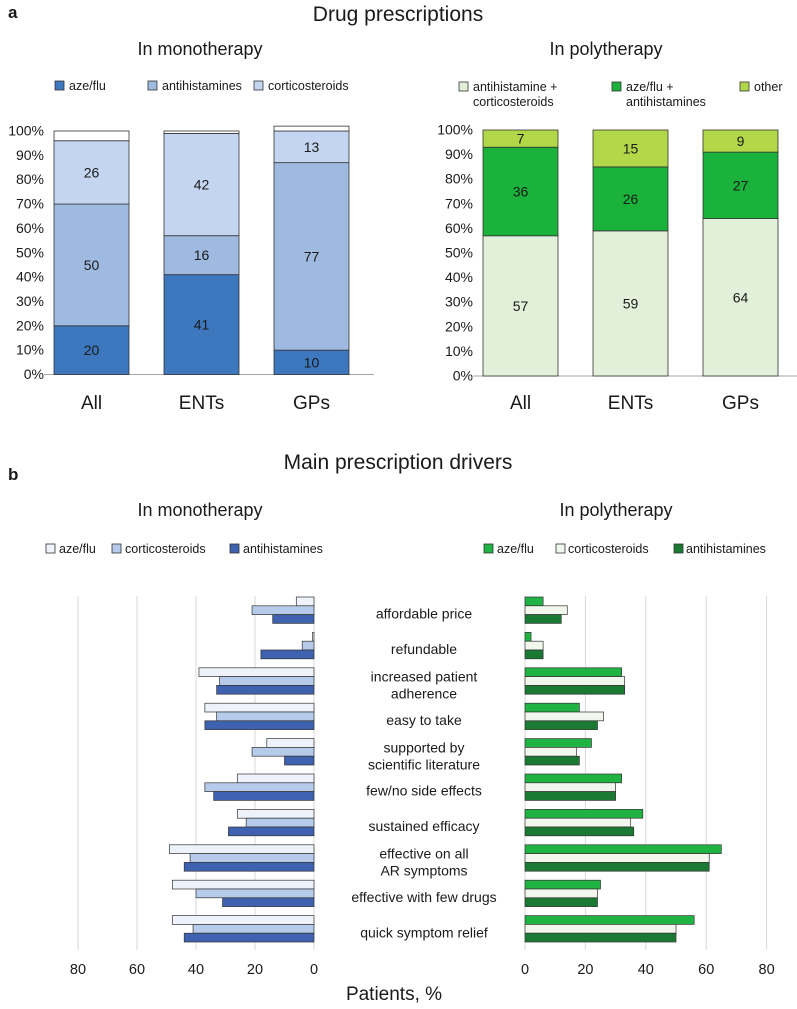 The height and width of the screenshot is (1009, 797). What do you see at coordinates (646, 970) in the screenshot?
I see `x-tick-label: 40` at bounding box center [646, 970].